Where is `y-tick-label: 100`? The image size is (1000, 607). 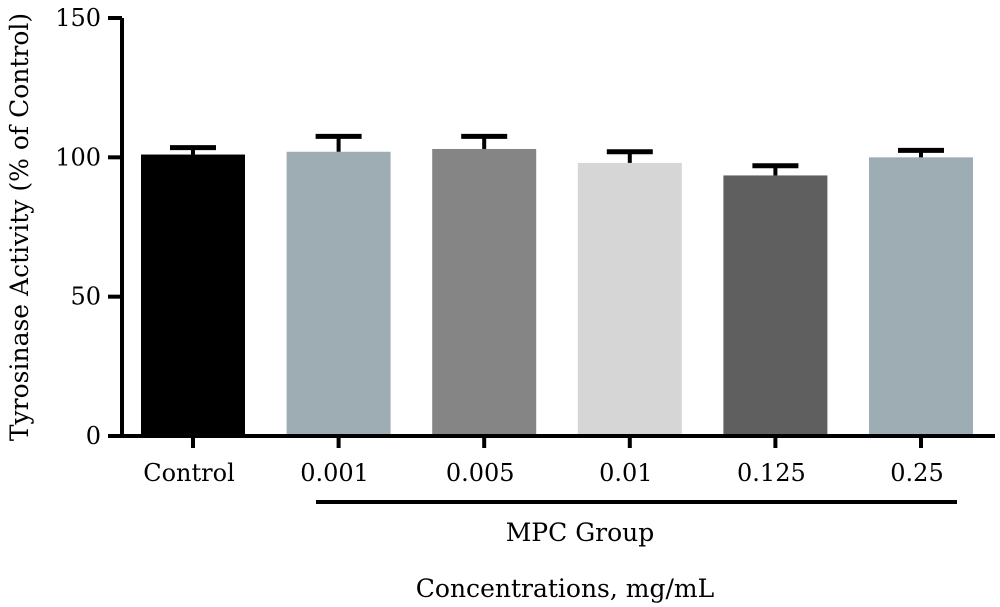
y-tick-label: 100 is located at coordinates (78, 157).